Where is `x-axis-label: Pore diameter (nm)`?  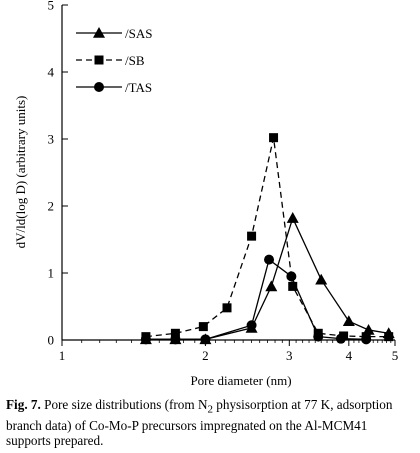 x-axis-label: Pore diameter (nm) is located at coordinates (240, 380).